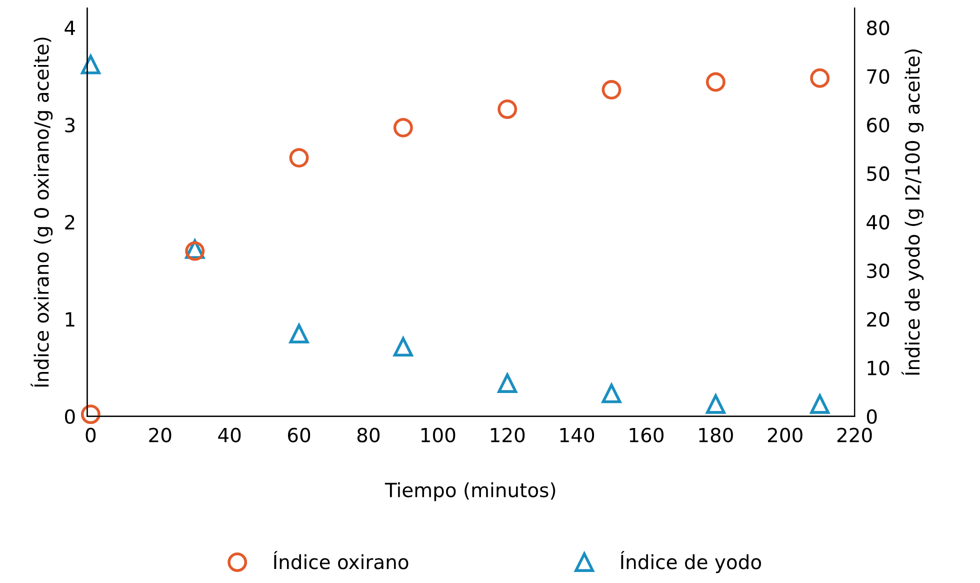 This screenshot has height=583, width=980. I want to click on y-tick-label: 3, so click(70, 125).